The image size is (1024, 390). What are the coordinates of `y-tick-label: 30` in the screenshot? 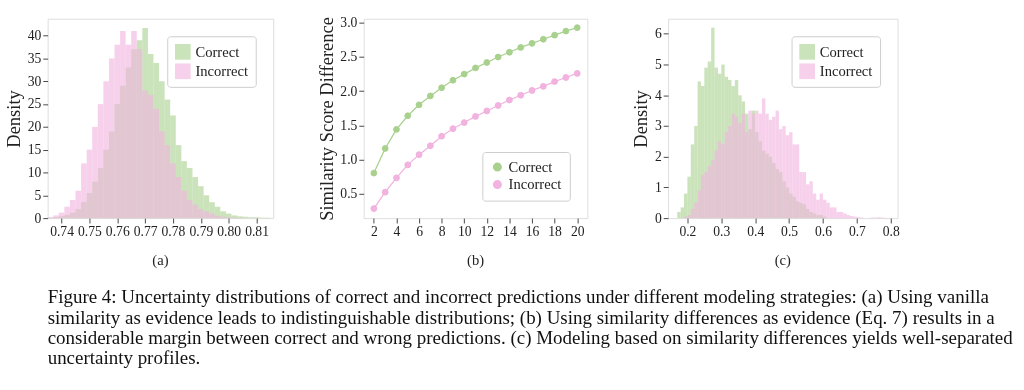 It's located at (34, 81).